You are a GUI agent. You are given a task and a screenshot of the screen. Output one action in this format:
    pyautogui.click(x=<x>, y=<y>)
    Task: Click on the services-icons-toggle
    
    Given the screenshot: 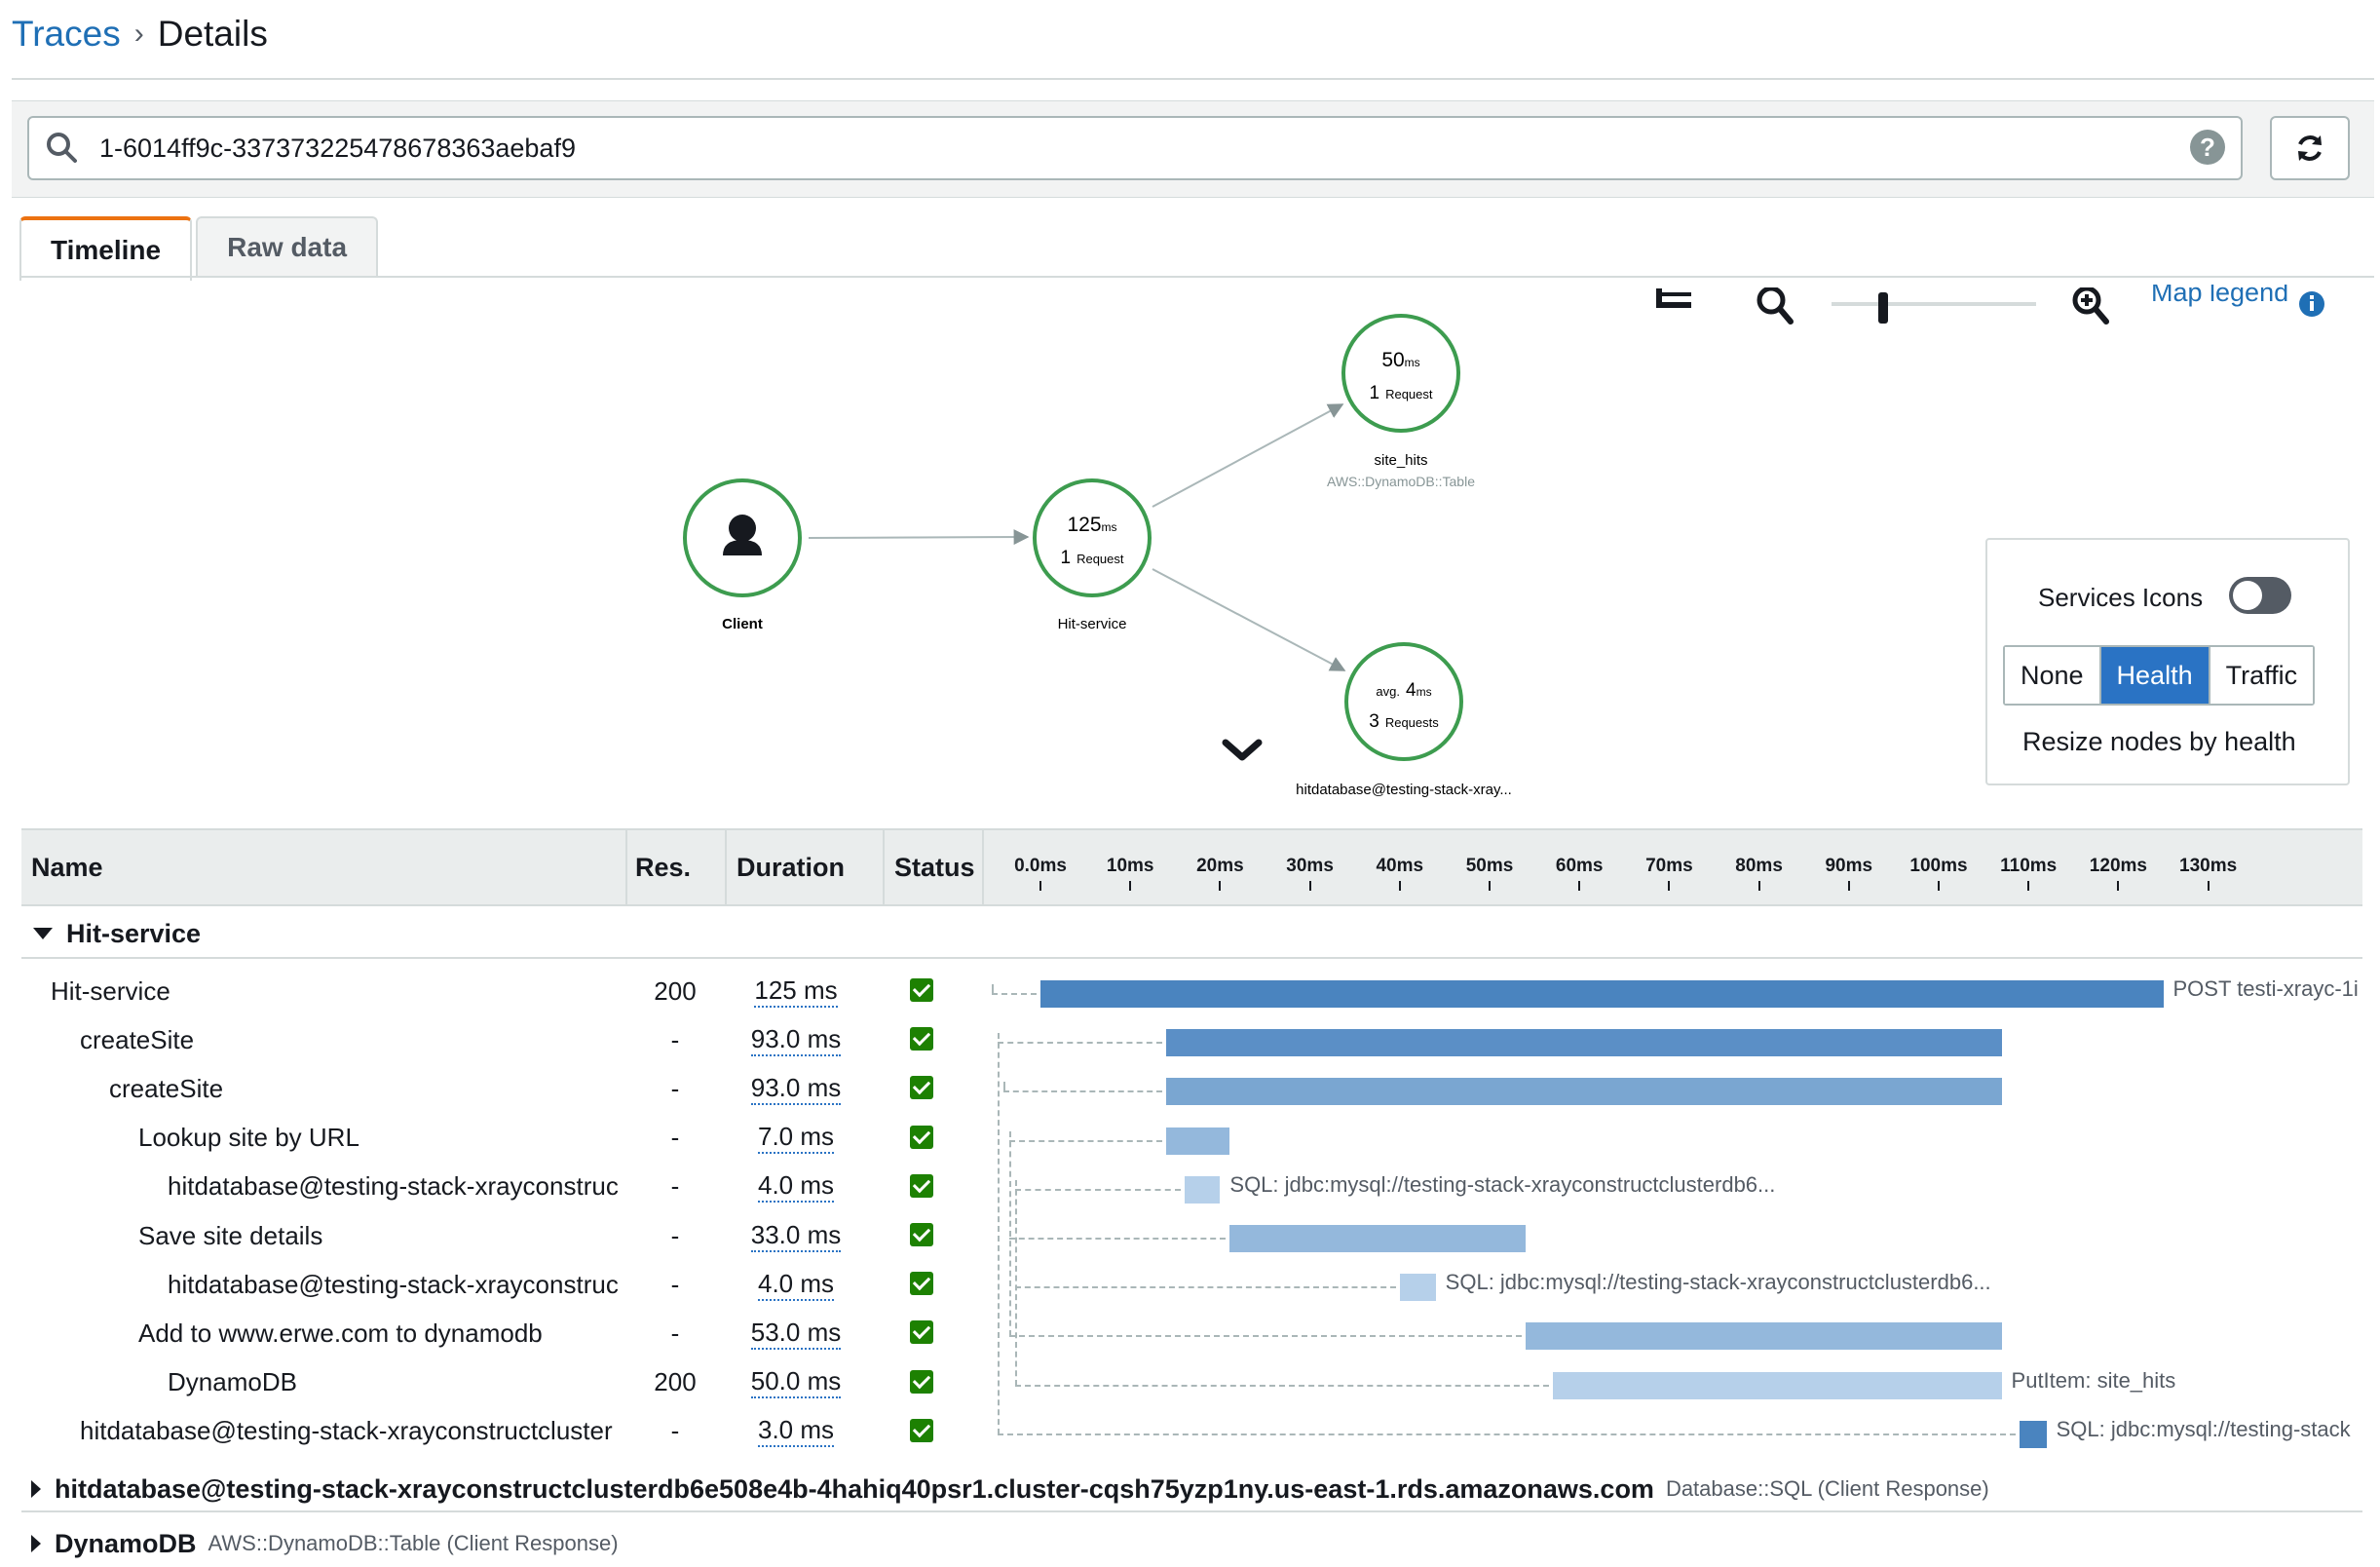 What is the action you would take?
    pyautogui.click(x=2260, y=595)
    